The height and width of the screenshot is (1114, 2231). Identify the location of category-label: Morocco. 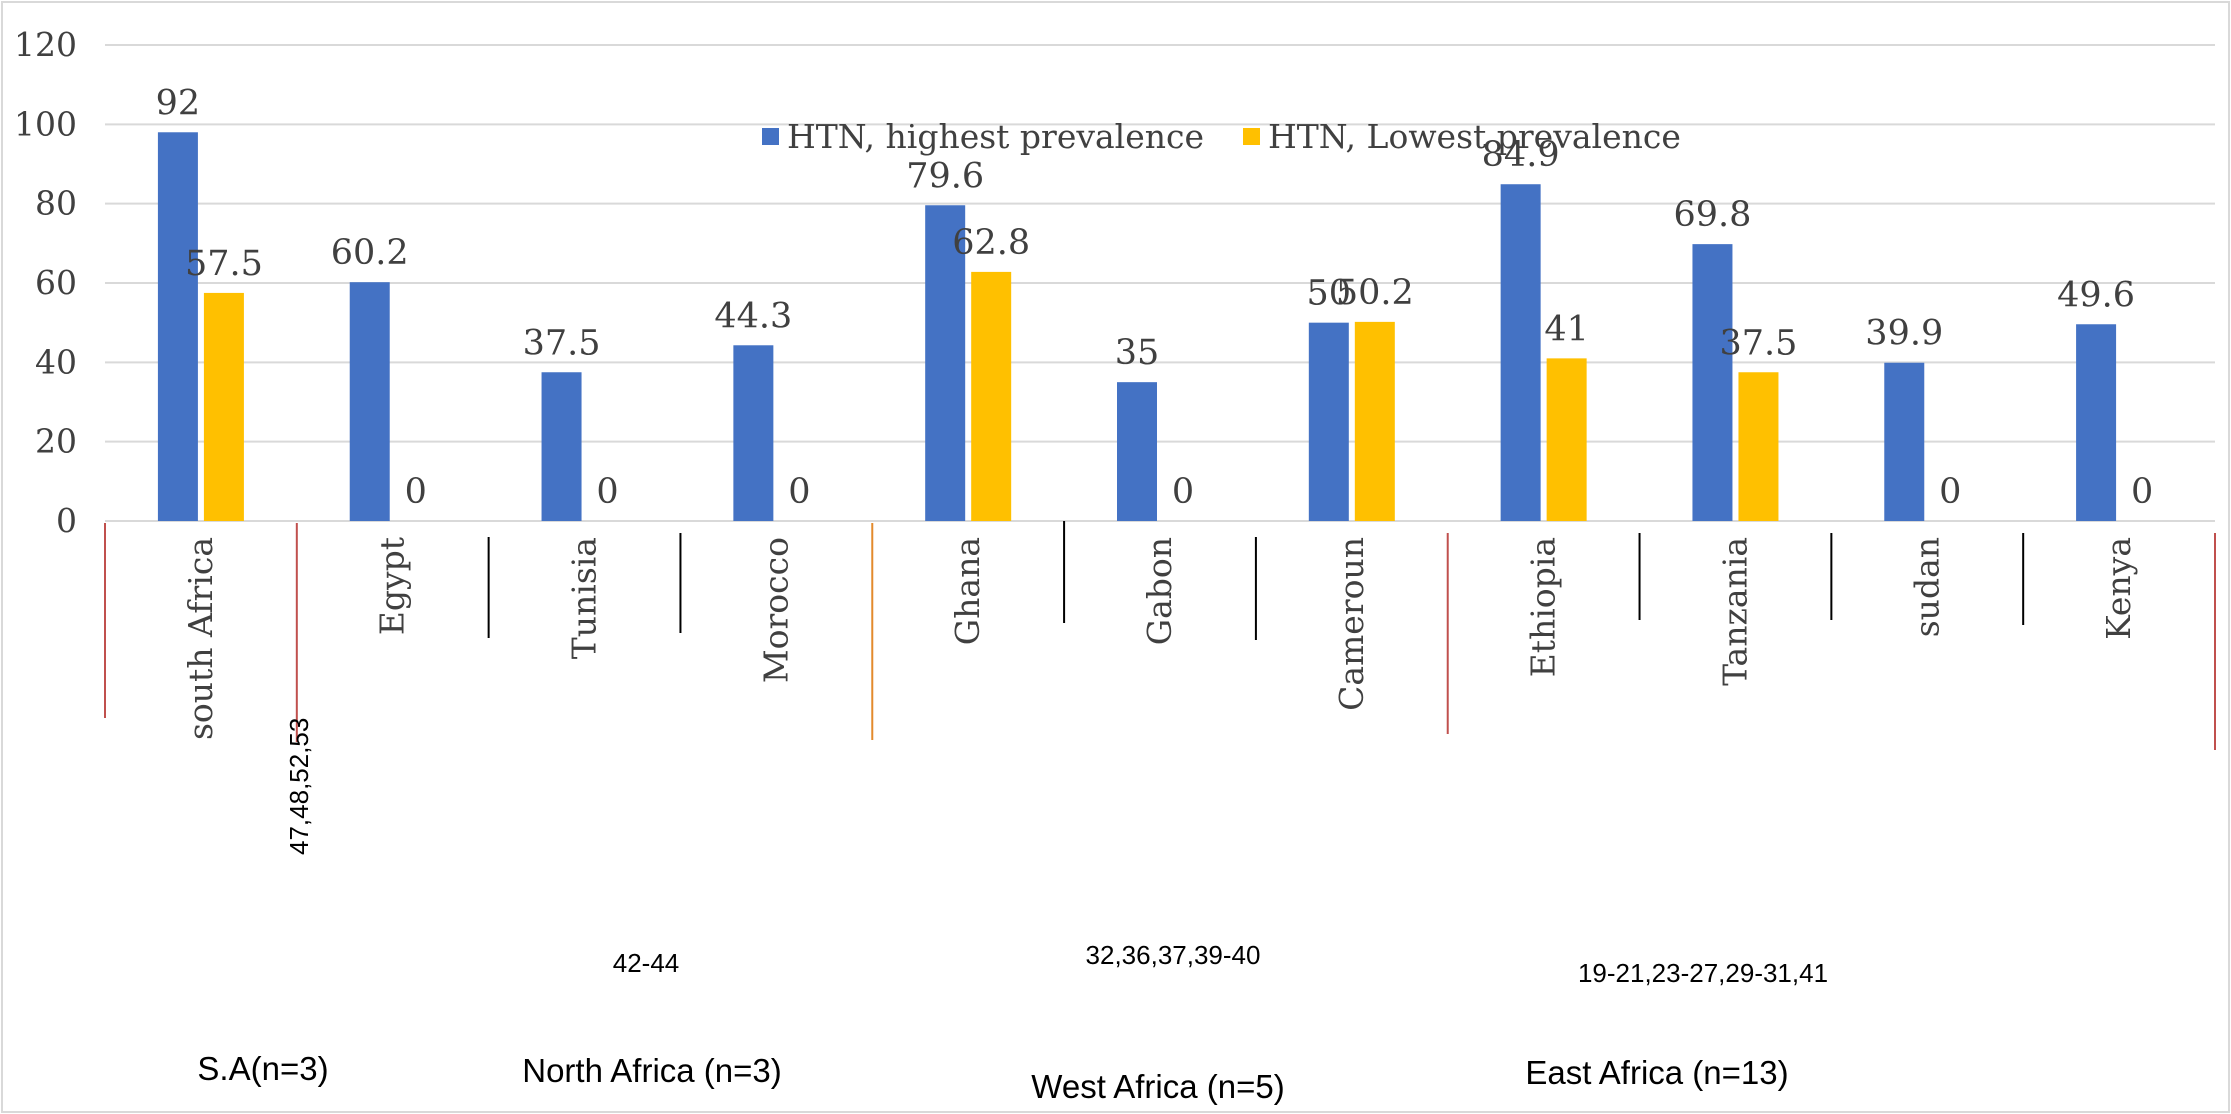
(775, 610).